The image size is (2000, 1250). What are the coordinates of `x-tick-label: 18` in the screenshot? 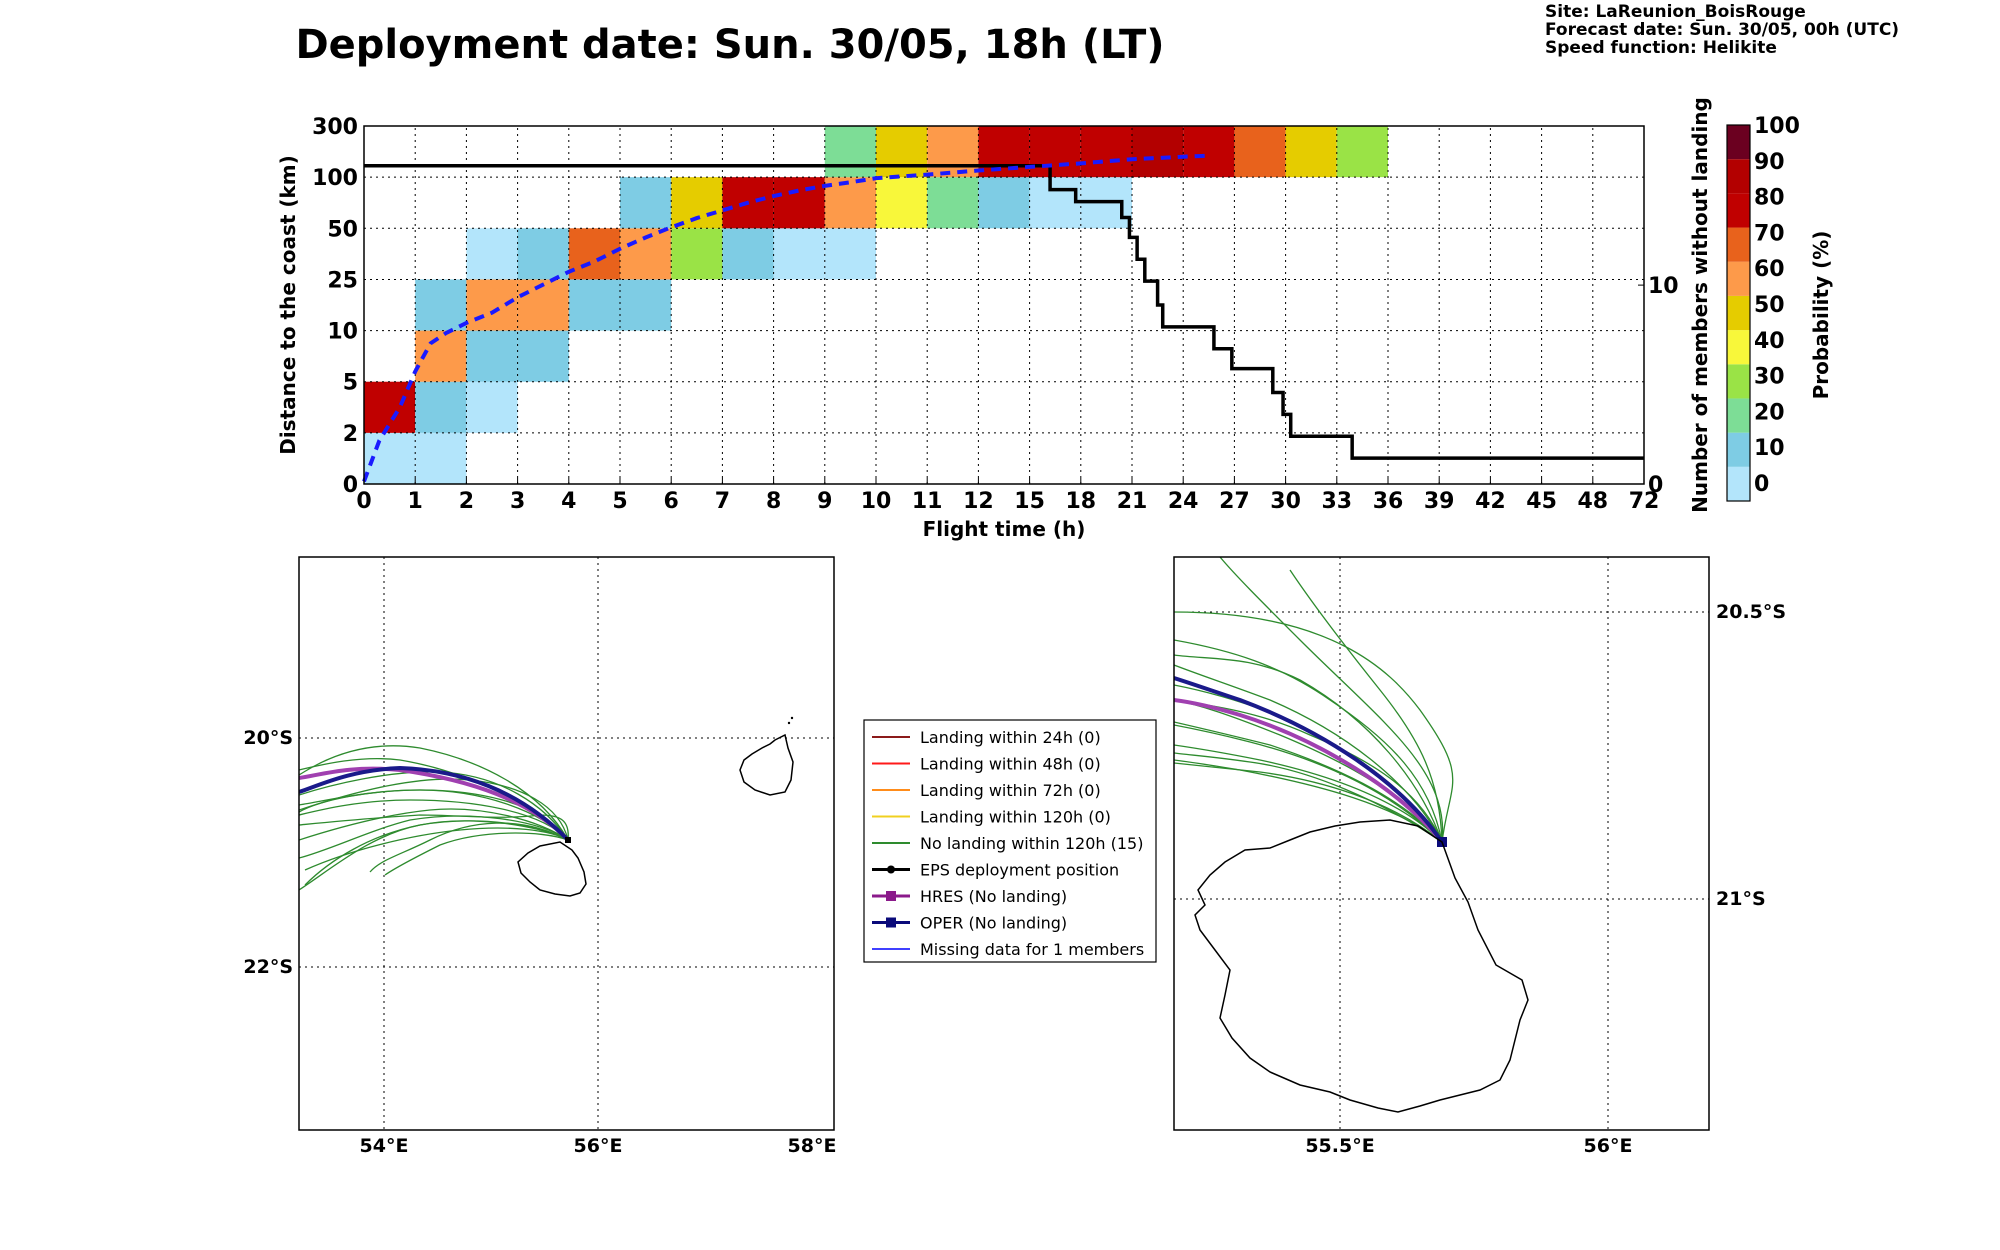 It's located at (1080, 501).